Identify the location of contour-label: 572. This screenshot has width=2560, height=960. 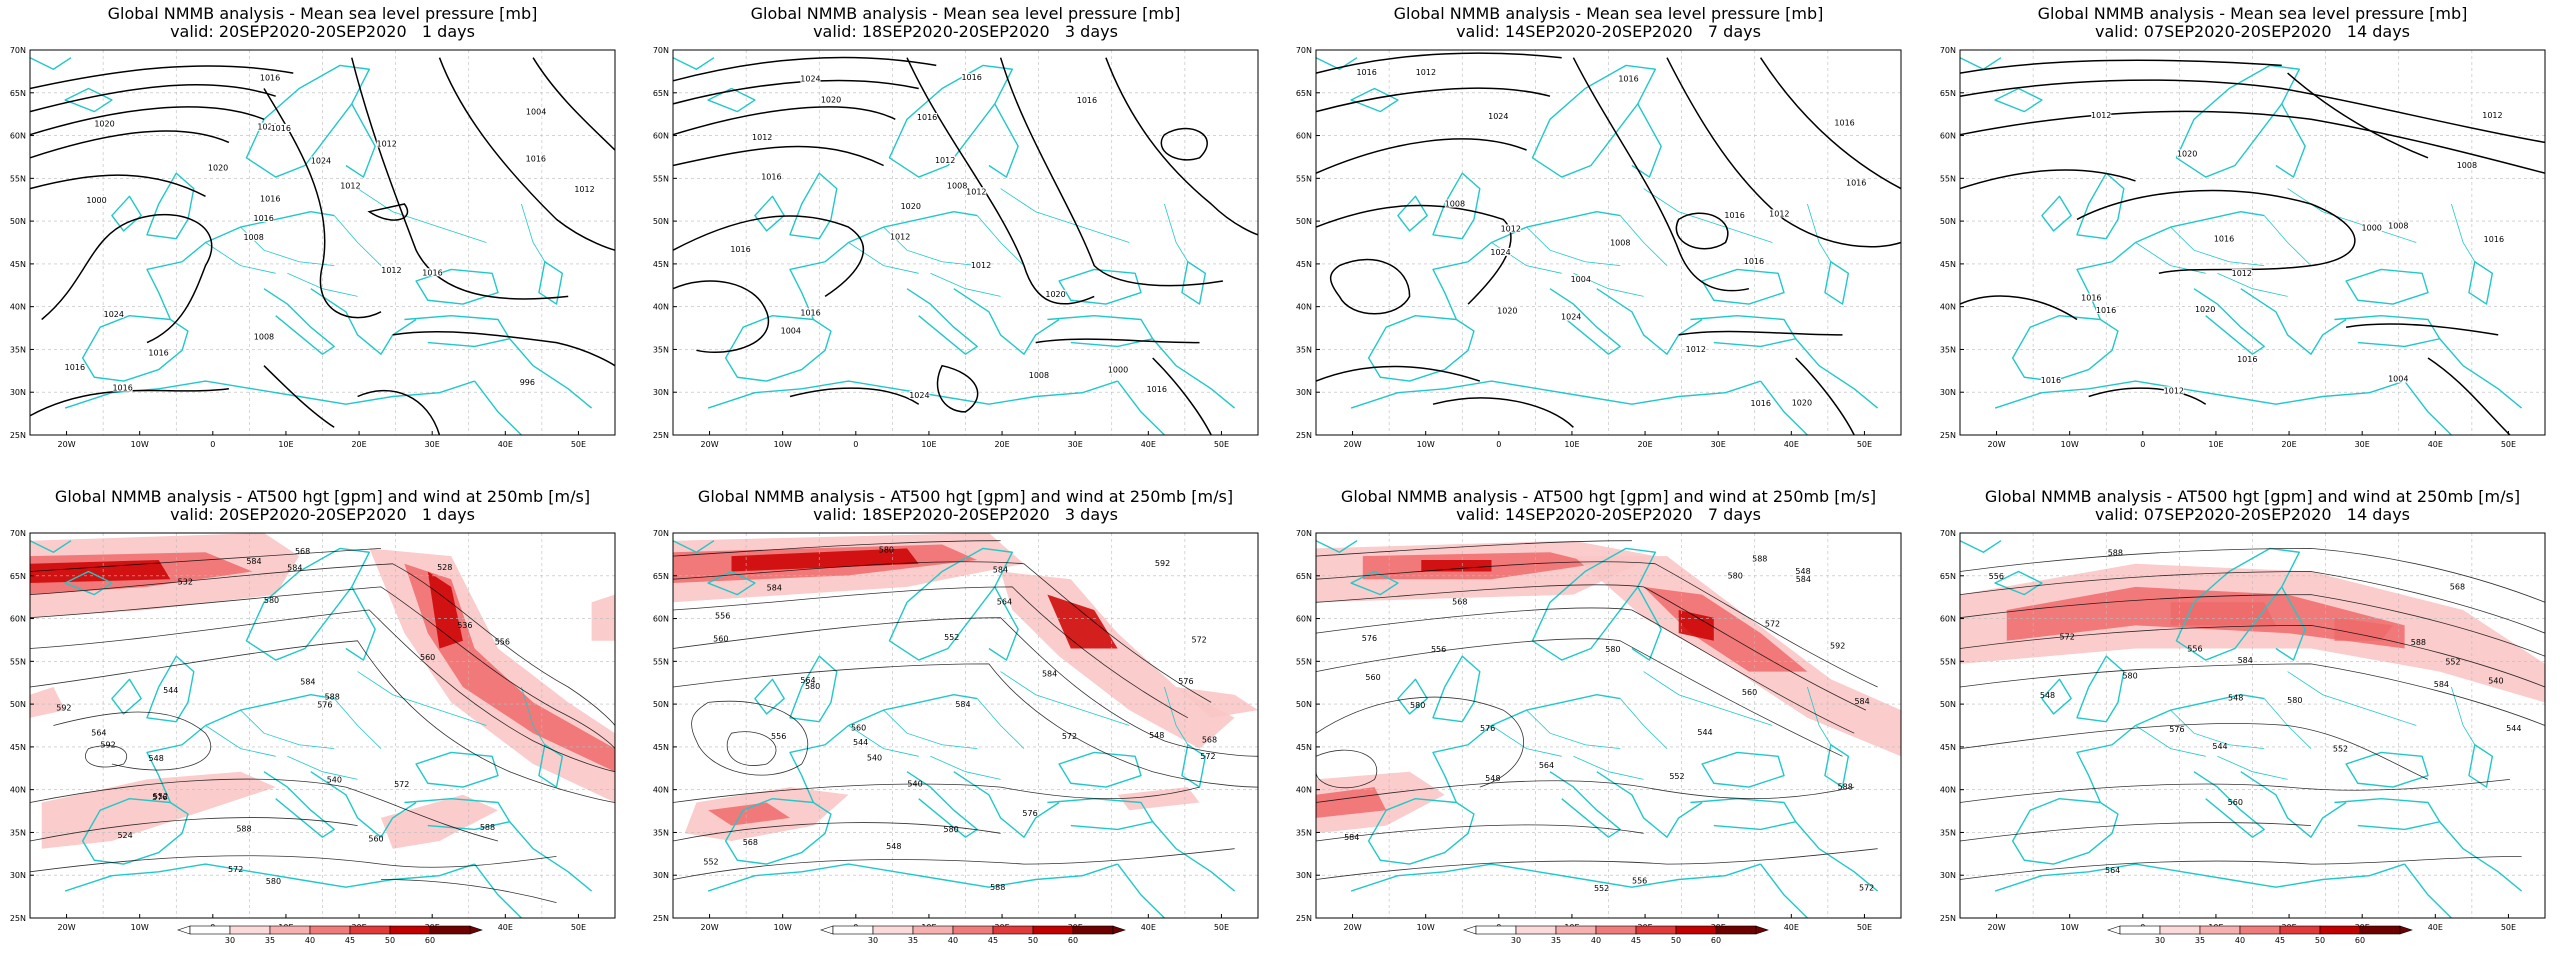
(2067, 637).